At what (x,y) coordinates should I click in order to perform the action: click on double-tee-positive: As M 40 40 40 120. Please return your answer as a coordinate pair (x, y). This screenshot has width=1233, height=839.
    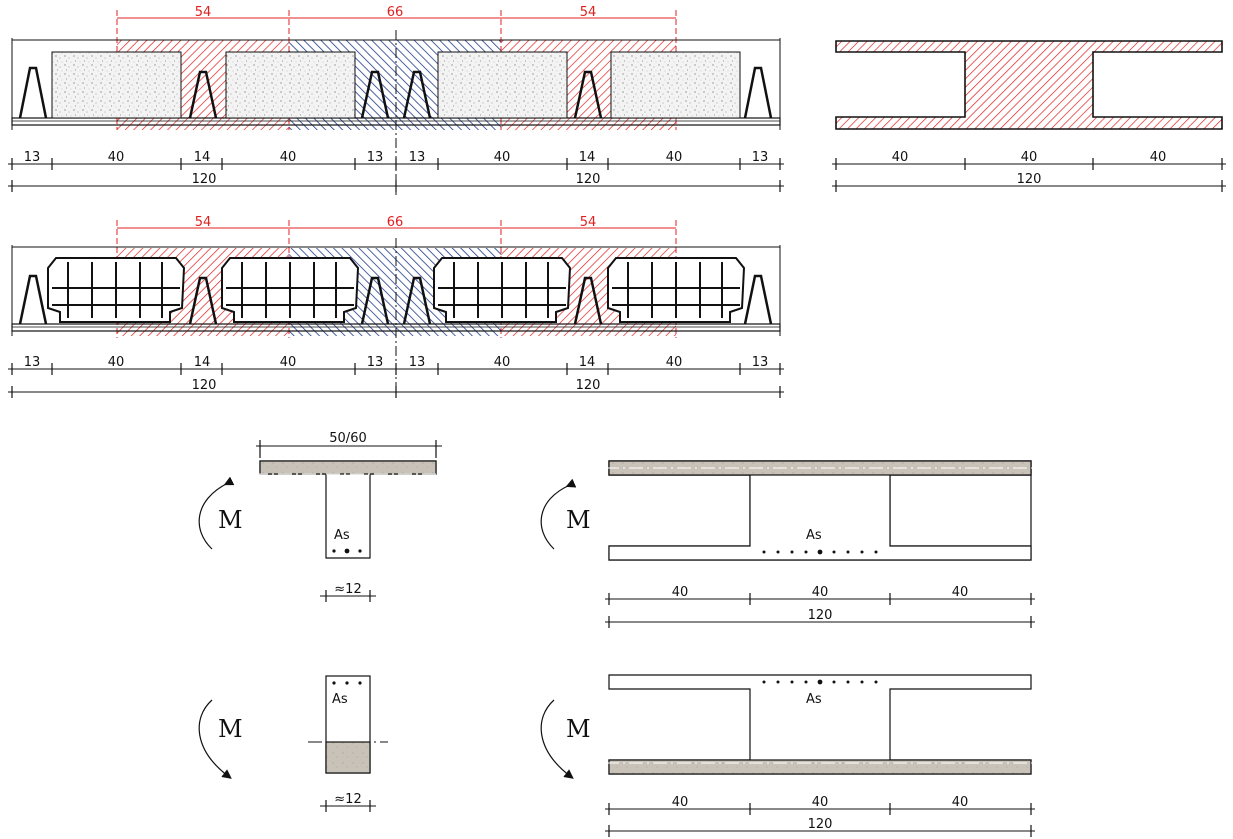
    Looking at the image, I should click on (787, 544).